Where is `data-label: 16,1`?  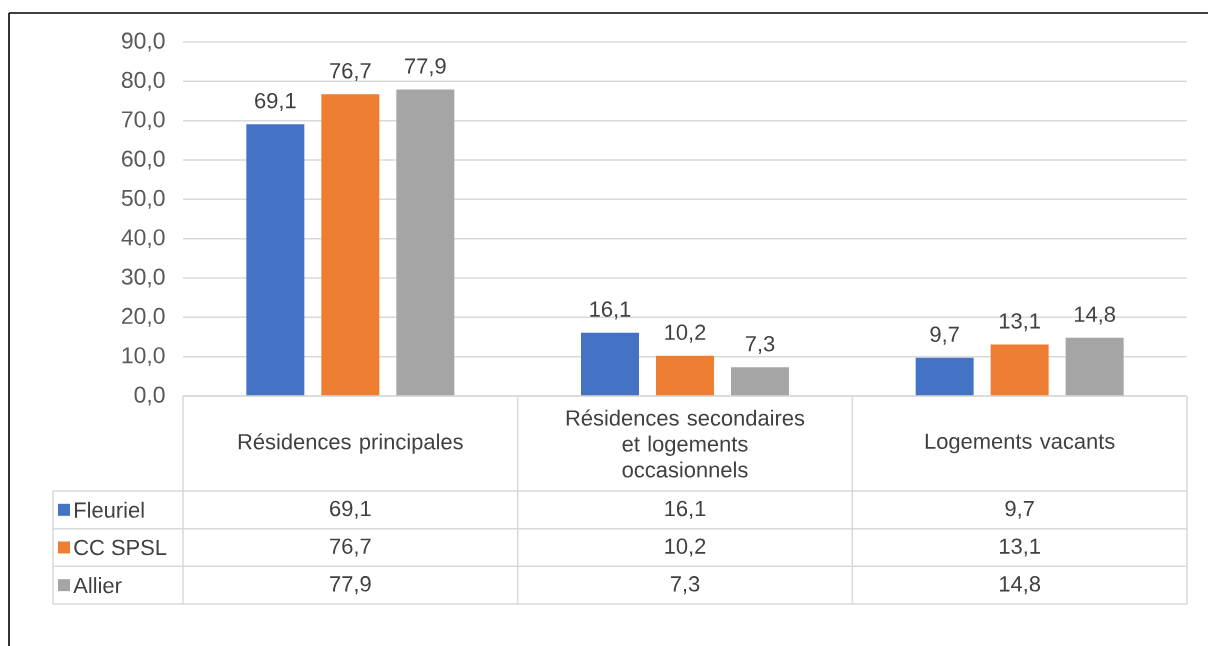 data-label: 16,1 is located at coordinates (685, 509).